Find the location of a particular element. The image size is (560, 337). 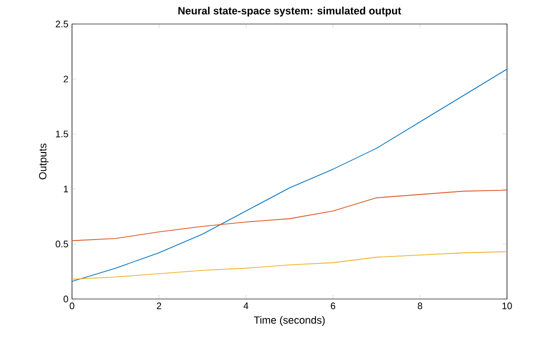

x-tick-label: 0 is located at coordinates (72, 306).